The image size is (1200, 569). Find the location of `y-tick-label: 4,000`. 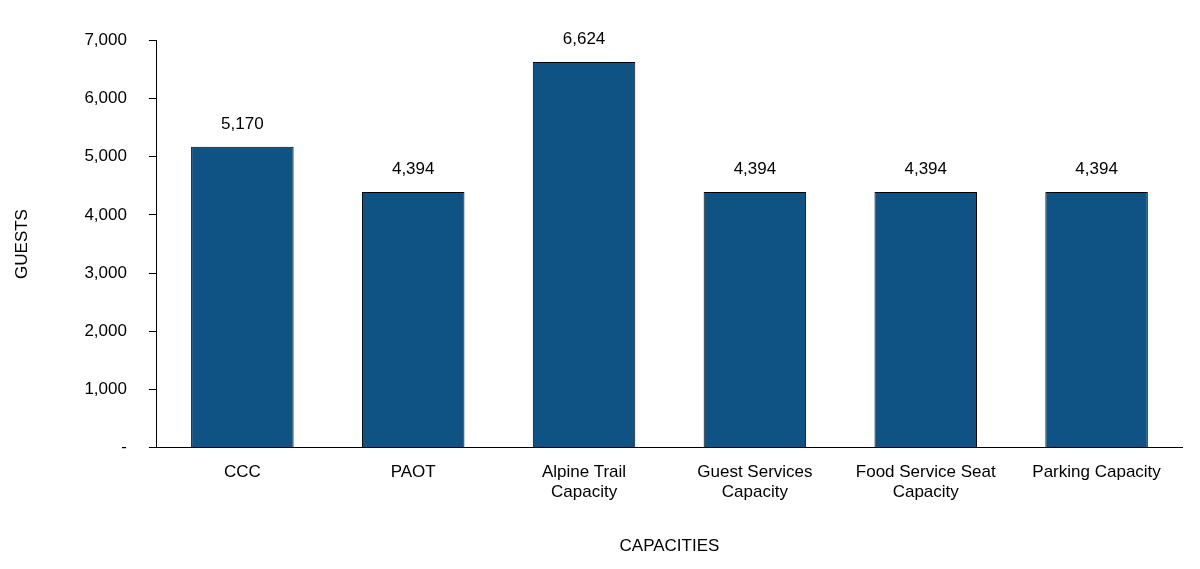

y-tick-label: 4,000 is located at coordinates (105, 214).